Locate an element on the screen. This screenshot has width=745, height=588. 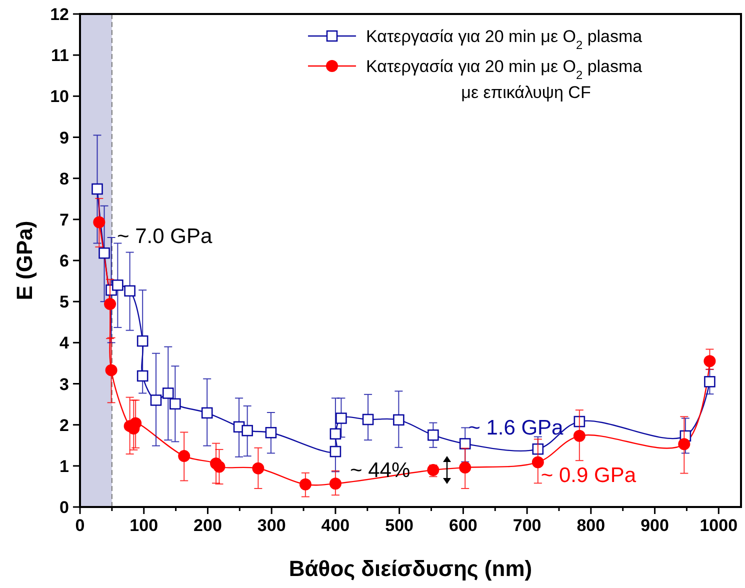
y-tick-label: 11 is located at coordinates (60, 56).